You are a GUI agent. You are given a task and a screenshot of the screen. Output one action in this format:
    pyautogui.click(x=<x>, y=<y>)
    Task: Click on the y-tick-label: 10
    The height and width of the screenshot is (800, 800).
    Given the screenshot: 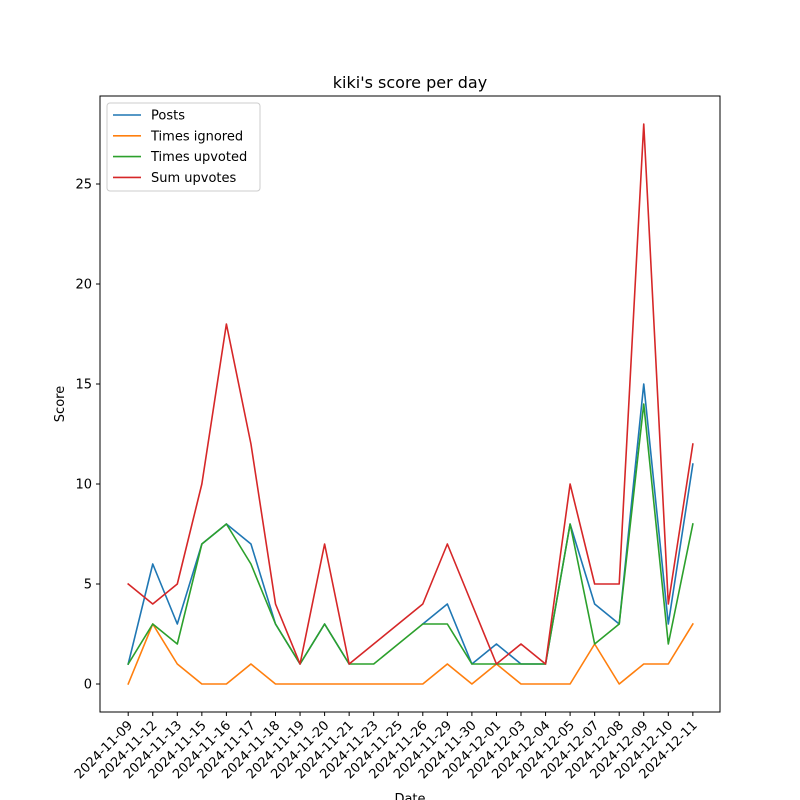 What is the action you would take?
    pyautogui.click(x=83, y=485)
    